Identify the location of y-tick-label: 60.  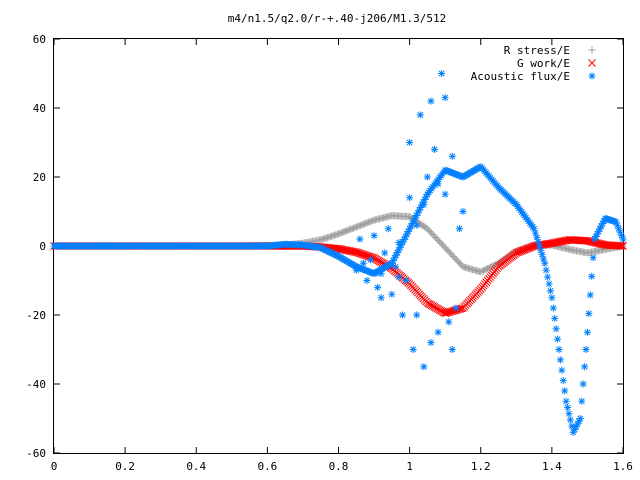
(39, 39).